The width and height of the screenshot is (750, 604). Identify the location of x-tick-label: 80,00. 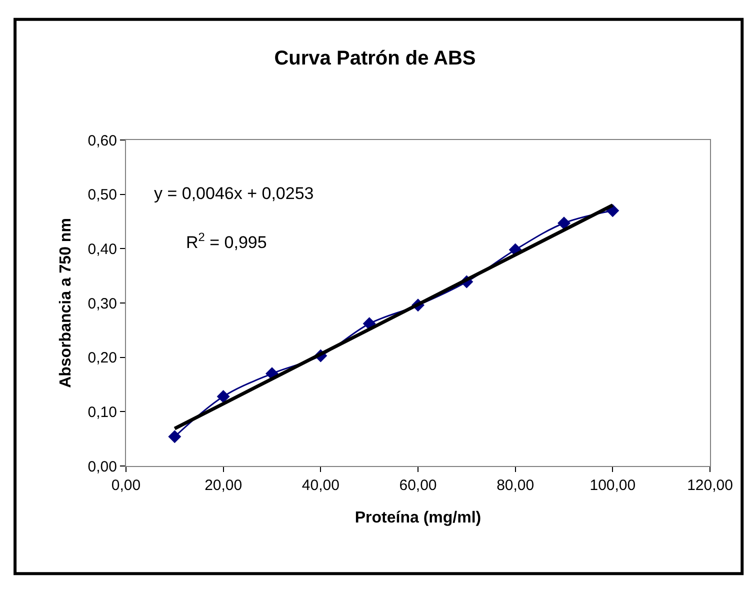
(515, 485).